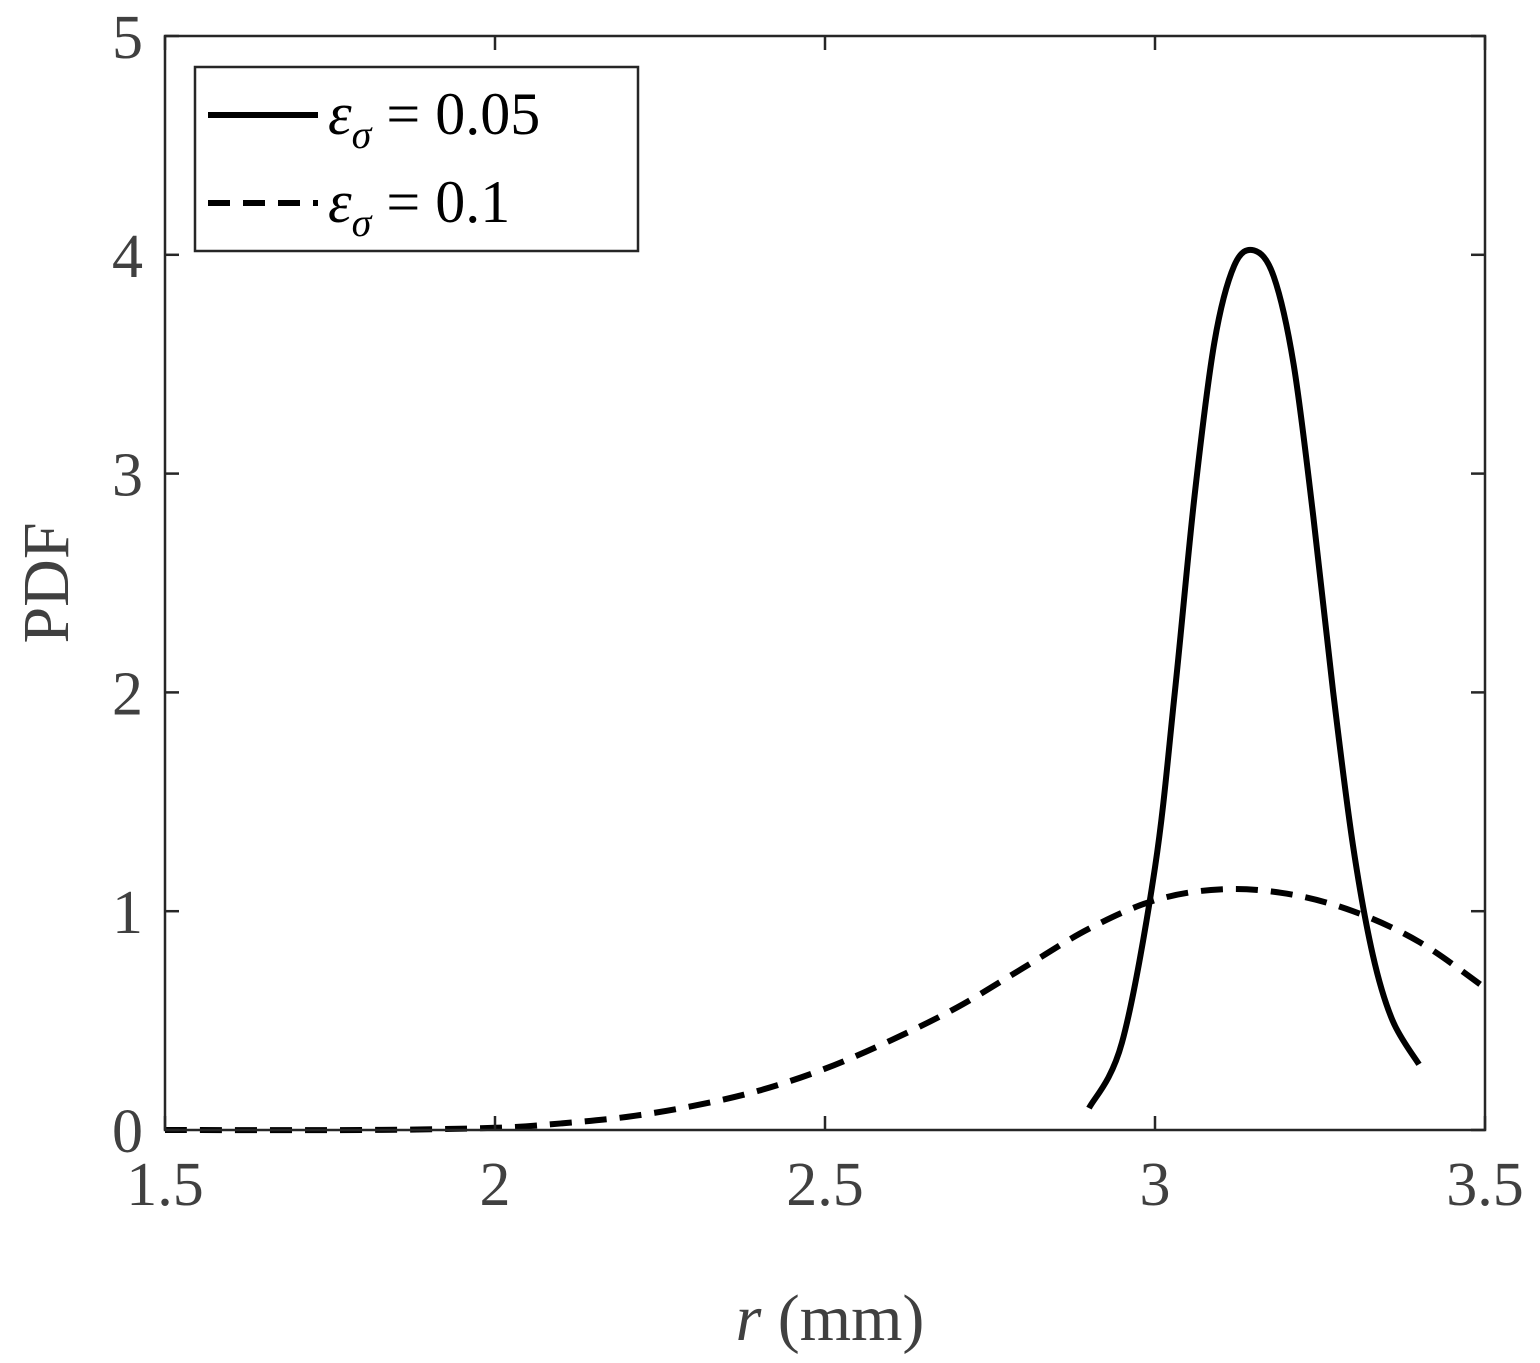 This screenshot has height=1363, width=1540. Describe the element at coordinates (46, 582) in the screenshot. I see `y-axis-label: PDF` at that location.